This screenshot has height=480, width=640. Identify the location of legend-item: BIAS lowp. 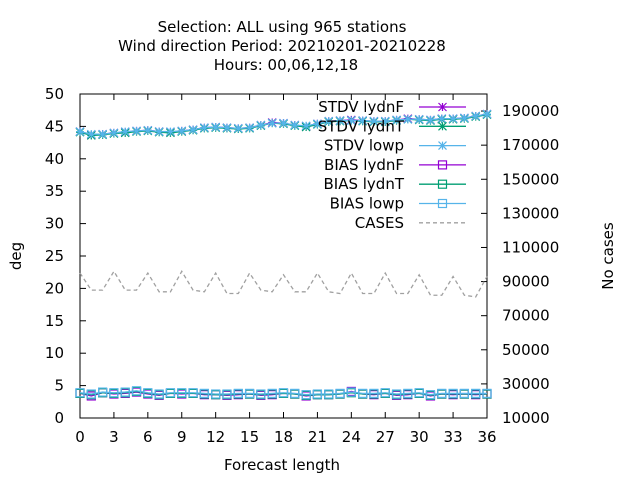
(398, 204).